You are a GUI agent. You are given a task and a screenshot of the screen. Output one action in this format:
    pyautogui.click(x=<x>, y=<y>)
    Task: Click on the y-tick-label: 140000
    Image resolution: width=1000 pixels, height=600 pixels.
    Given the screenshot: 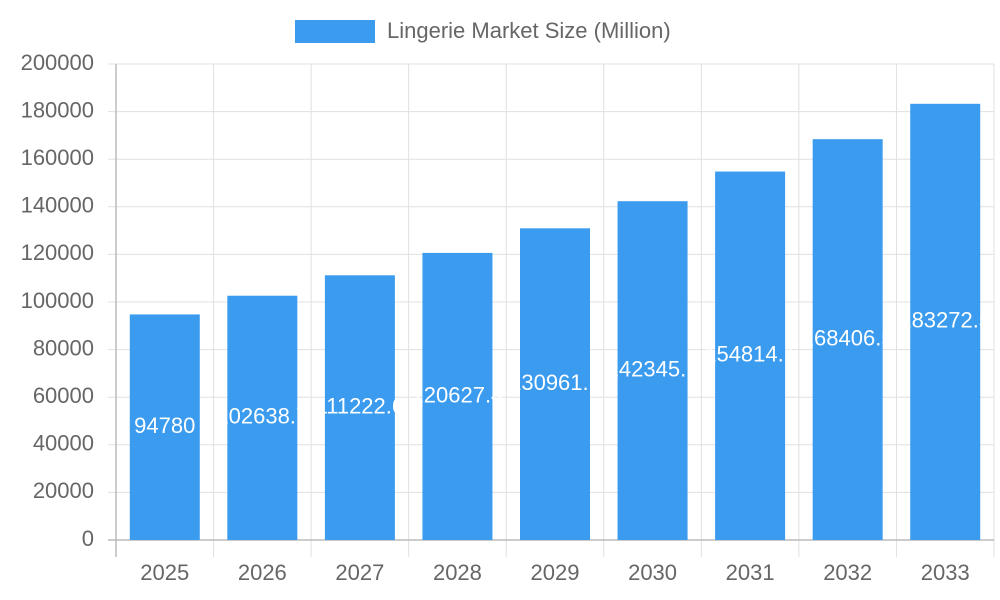 What is the action you would take?
    pyautogui.click(x=57, y=205)
    